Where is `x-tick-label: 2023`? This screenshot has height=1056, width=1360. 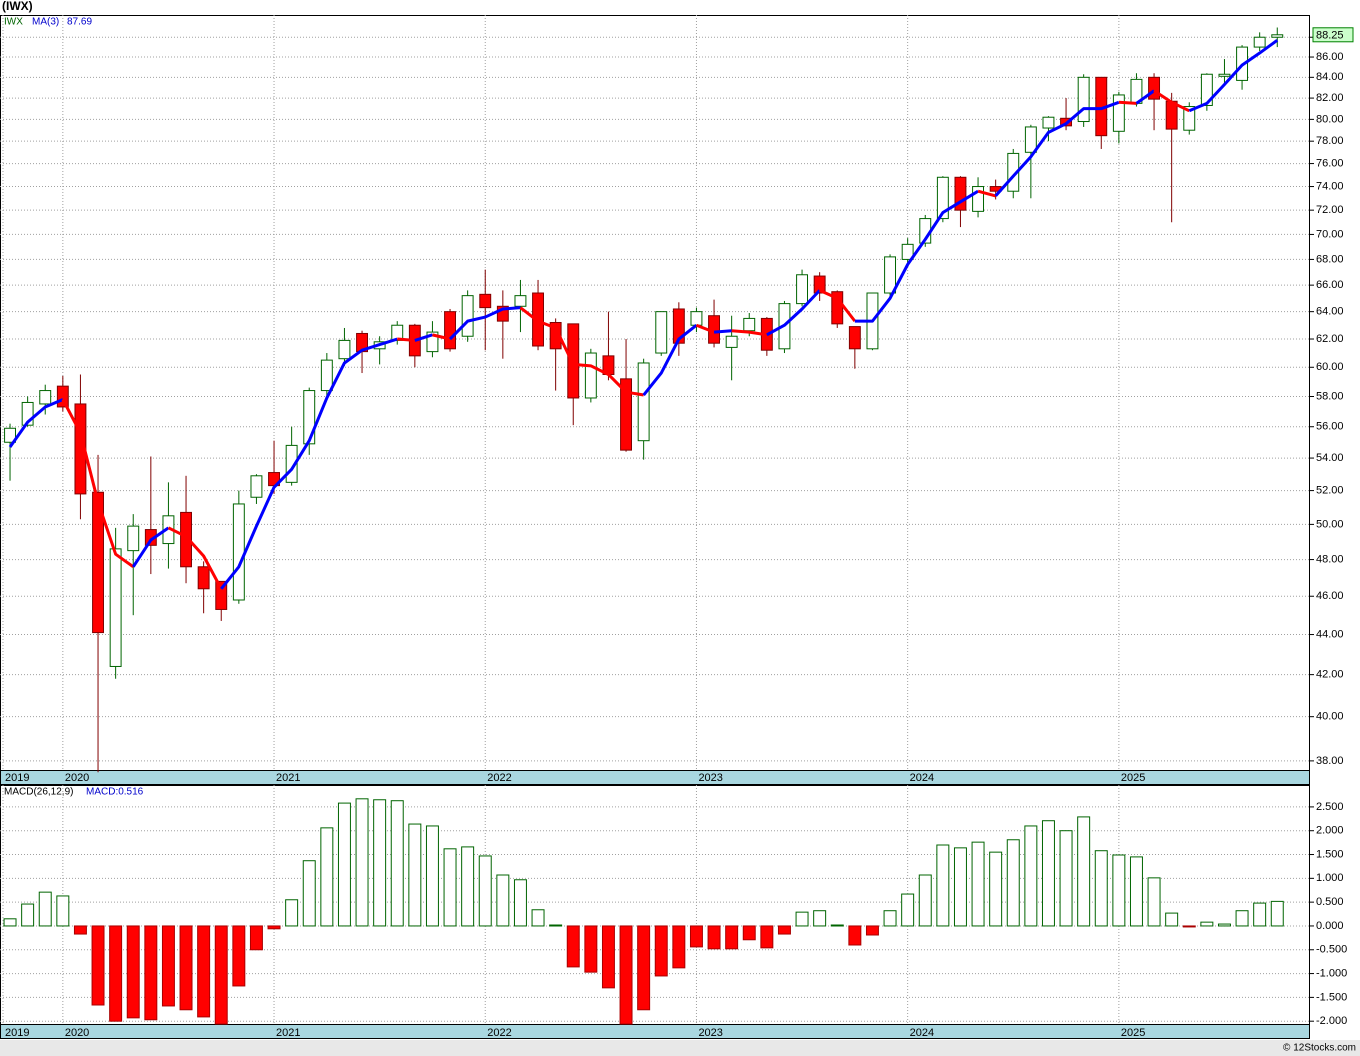 x-tick-label: 2023 is located at coordinates (710, 1033).